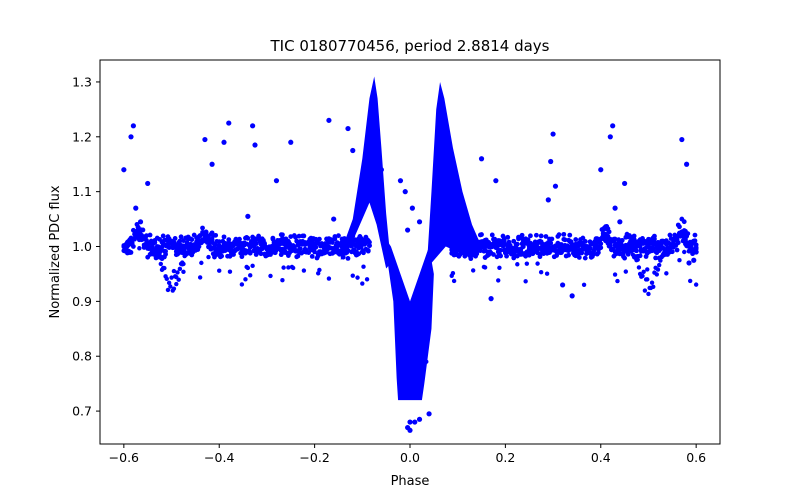 Image resolution: width=800 pixels, height=500 pixels. What do you see at coordinates (505, 457) in the screenshot?
I see `x-tick-label: 0.2` at bounding box center [505, 457].